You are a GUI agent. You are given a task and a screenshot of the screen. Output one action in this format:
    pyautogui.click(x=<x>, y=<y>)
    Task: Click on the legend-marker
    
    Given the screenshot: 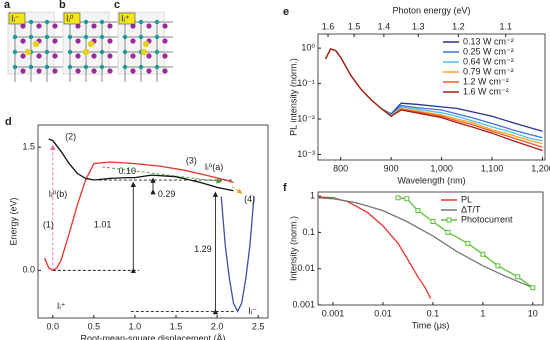 What is the action you would take?
    pyautogui.click(x=449, y=220)
    